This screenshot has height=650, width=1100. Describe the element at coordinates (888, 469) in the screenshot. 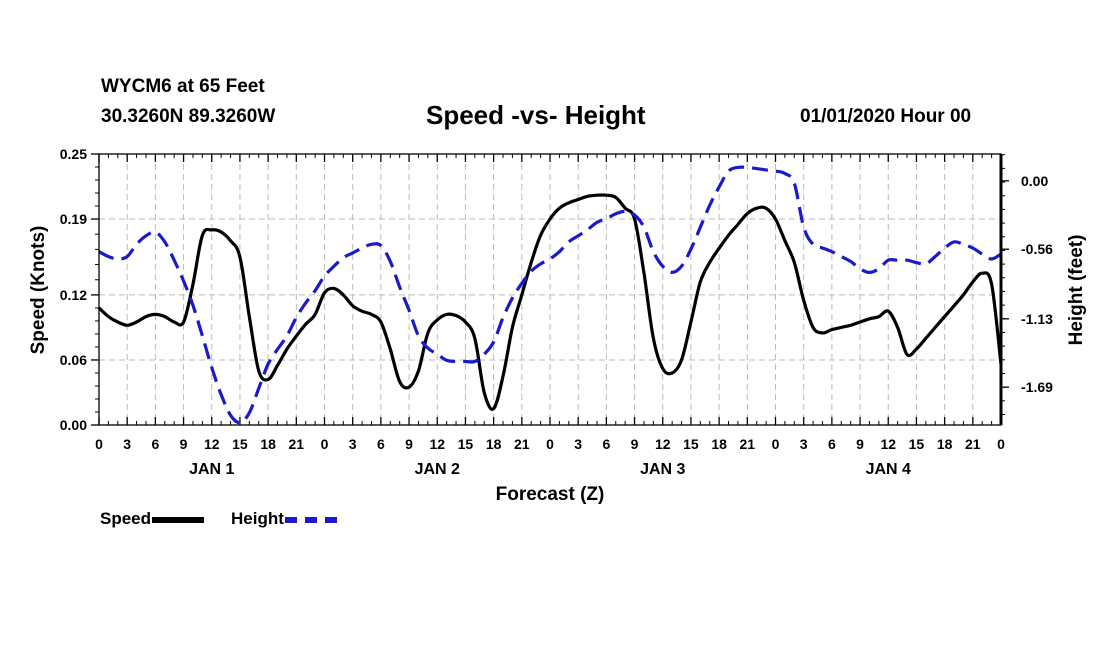

I see `day-label: JAN 4` at that location.